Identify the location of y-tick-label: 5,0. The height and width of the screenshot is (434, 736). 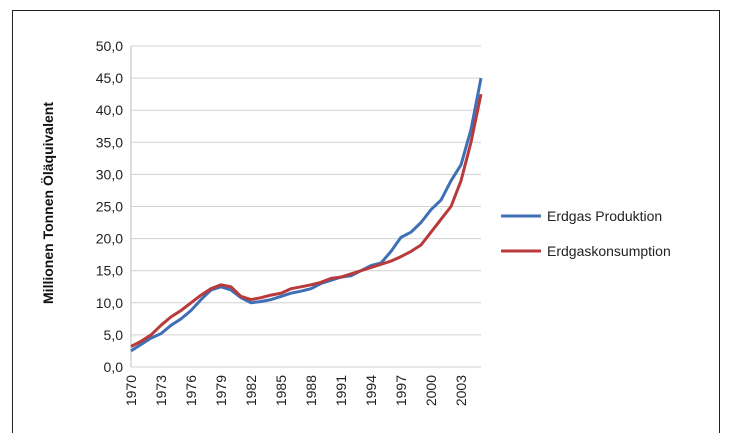
(114, 335).